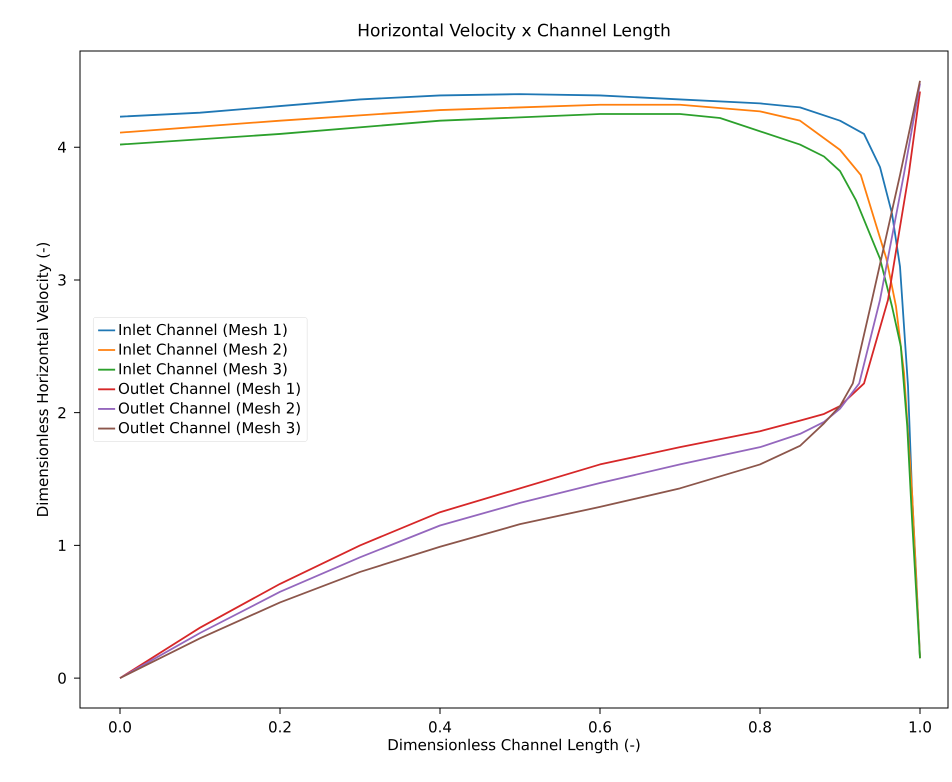 The image size is (952, 782). What do you see at coordinates (203, 330) in the screenshot?
I see `legend-label: Inlet Channel (Mesh 1)` at bounding box center [203, 330].